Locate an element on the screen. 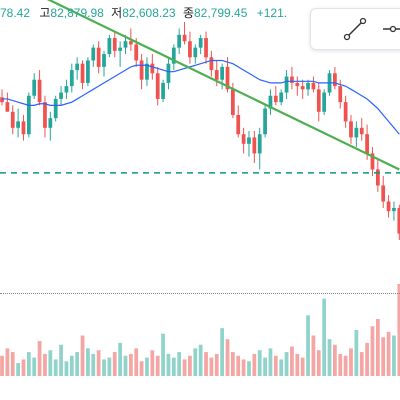 This screenshot has width=400, height=400. low-value: 82,608.23 is located at coordinates (149, 13).